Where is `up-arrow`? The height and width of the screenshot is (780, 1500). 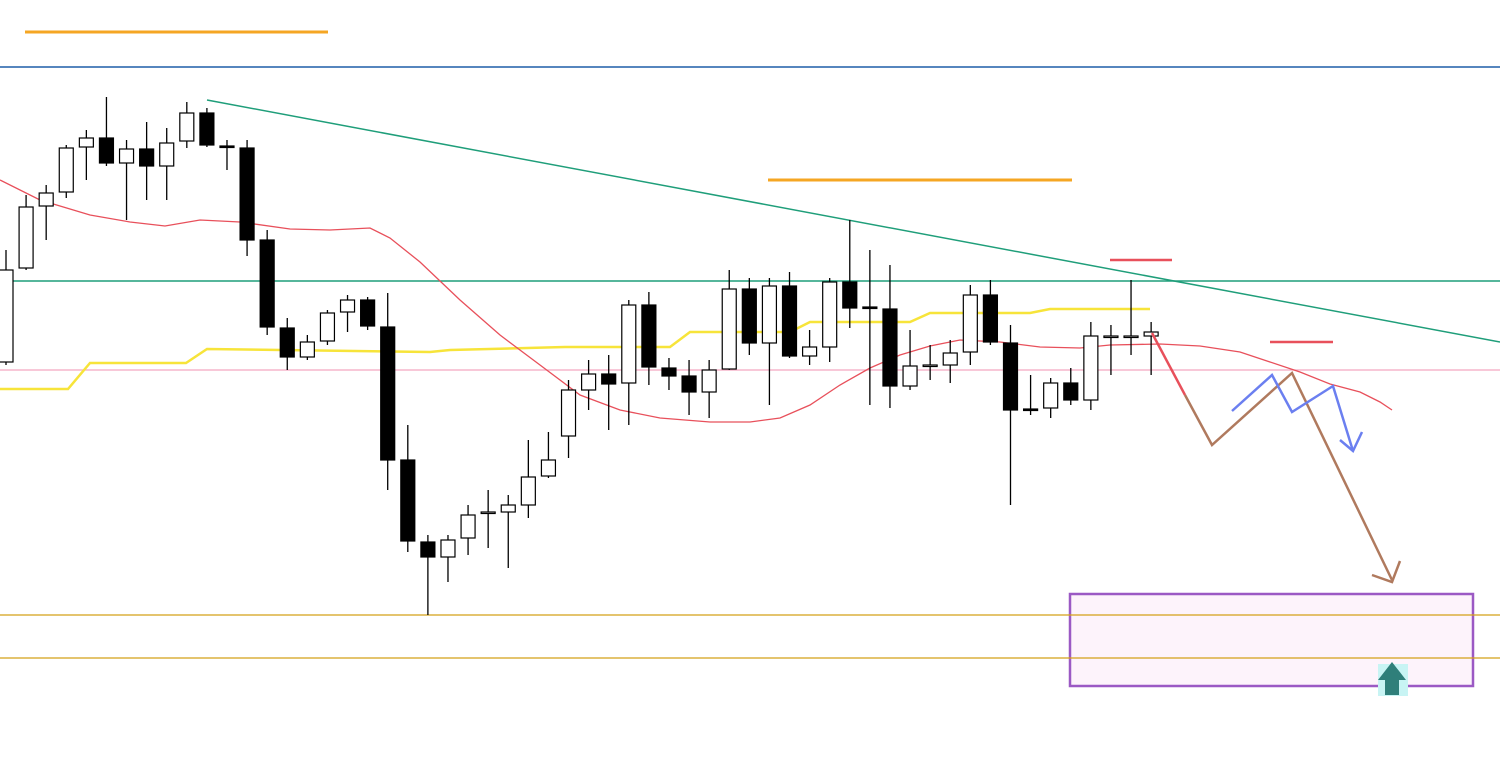 up-arrow is located at coordinates (1392, 678).